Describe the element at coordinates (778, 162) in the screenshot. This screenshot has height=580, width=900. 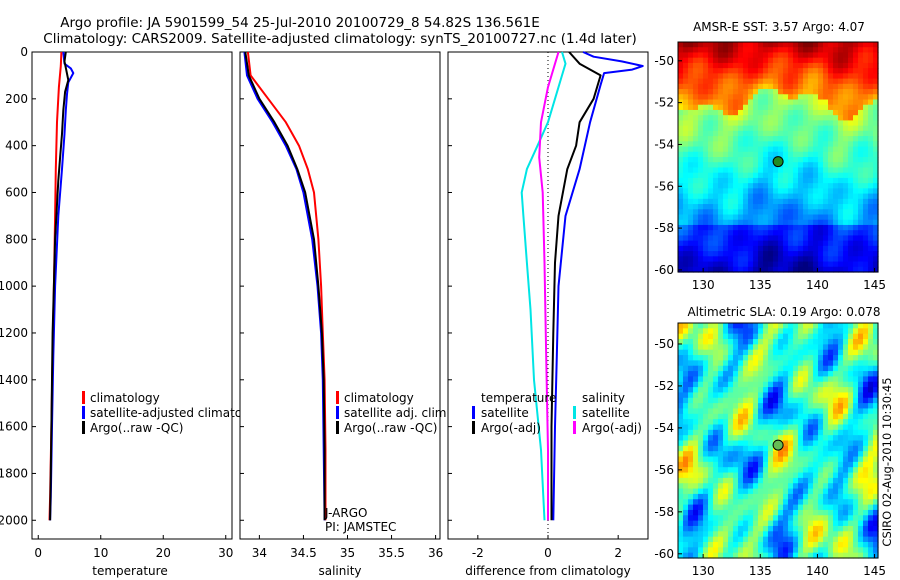
I see `argo-position-marker` at that location.